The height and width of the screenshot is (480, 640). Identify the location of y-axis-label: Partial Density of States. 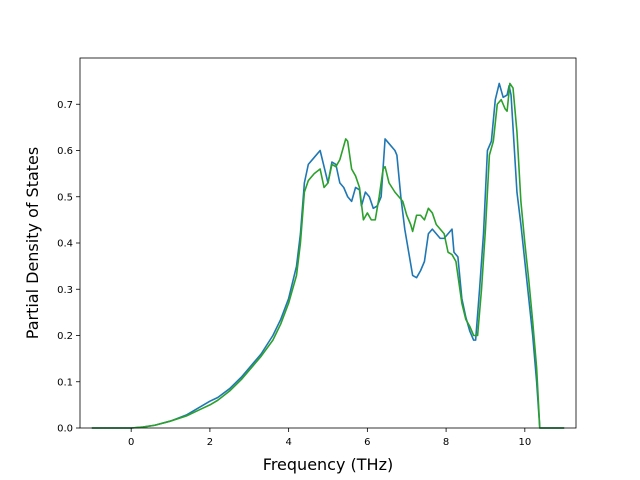
(32, 243).